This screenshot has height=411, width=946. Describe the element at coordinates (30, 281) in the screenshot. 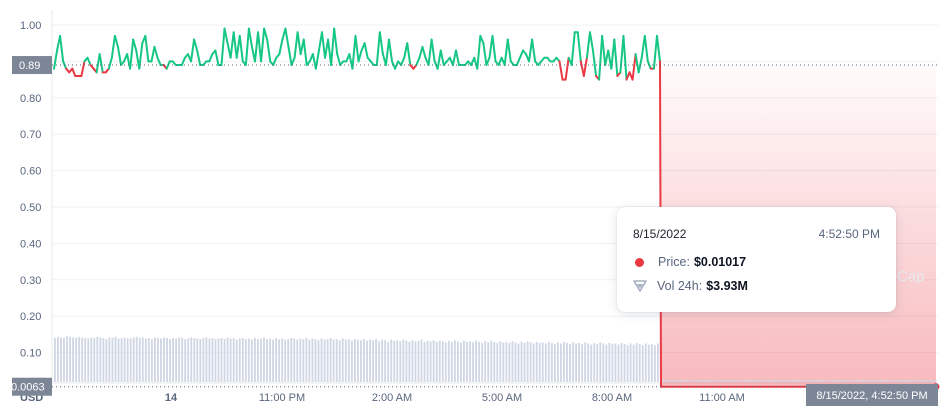

I see `y-tick-label: 0.30` at that location.